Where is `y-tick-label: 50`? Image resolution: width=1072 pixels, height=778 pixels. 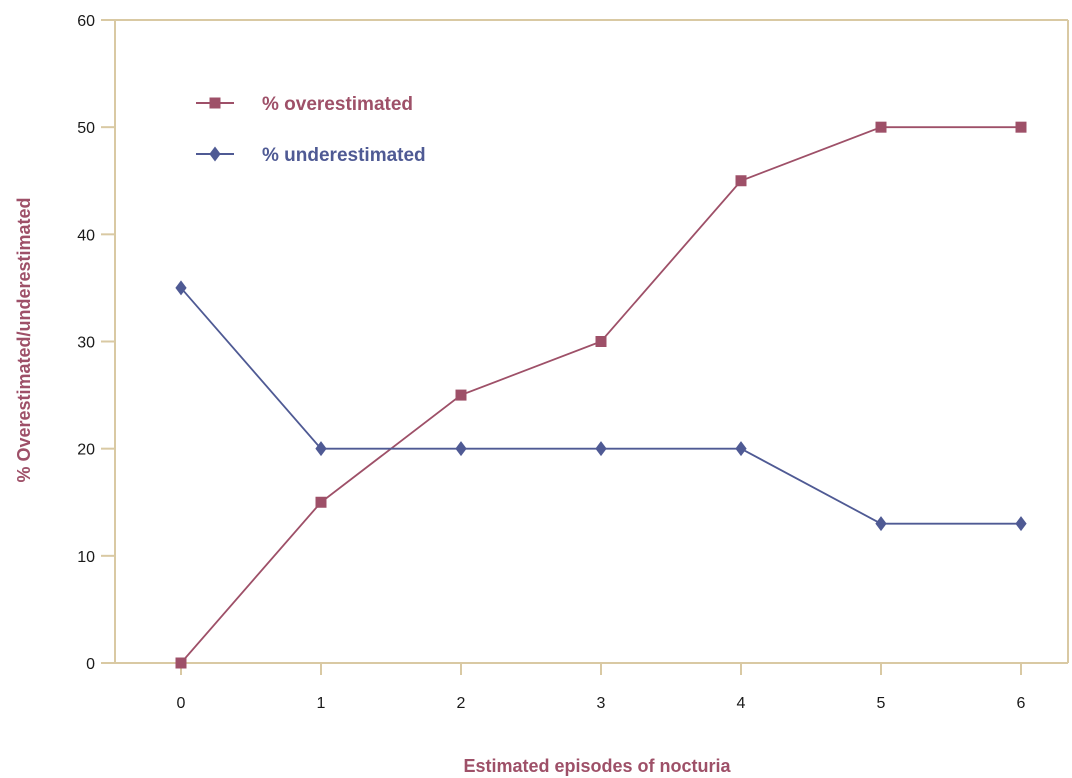 y-tick-label: 50 is located at coordinates (86, 128).